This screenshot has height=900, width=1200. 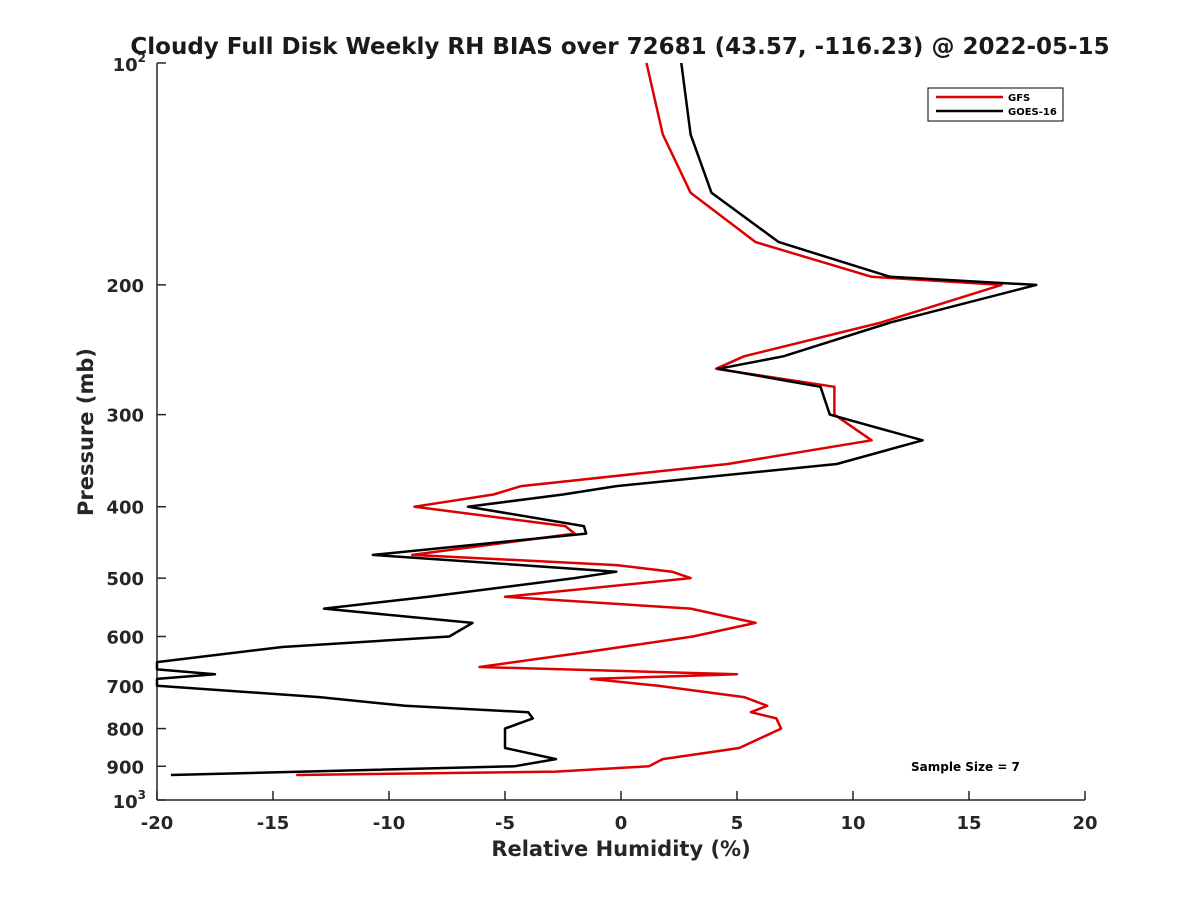 What do you see at coordinates (142, 58) in the screenshot?
I see `y-tick-exponent: 2` at bounding box center [142, 58].